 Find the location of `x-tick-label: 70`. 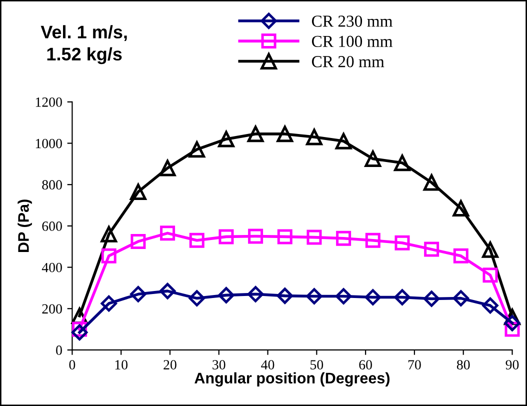

x-tick-label: 70 is located at coordinates (414, 365).